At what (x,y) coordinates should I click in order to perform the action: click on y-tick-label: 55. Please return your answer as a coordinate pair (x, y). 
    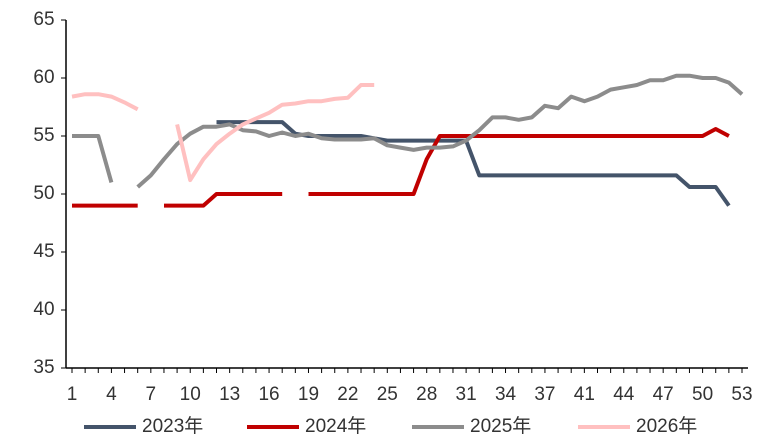
    Looking at the image, I should click on (43, 135).